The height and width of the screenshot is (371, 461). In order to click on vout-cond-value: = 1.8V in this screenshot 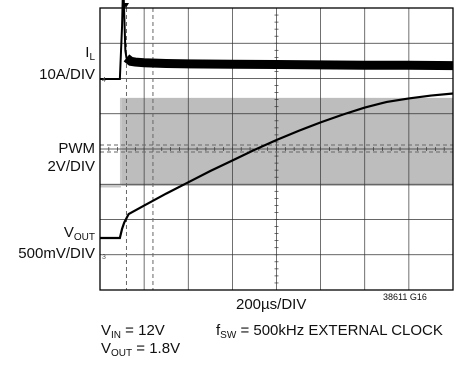, I will do `click(156, 348)`.